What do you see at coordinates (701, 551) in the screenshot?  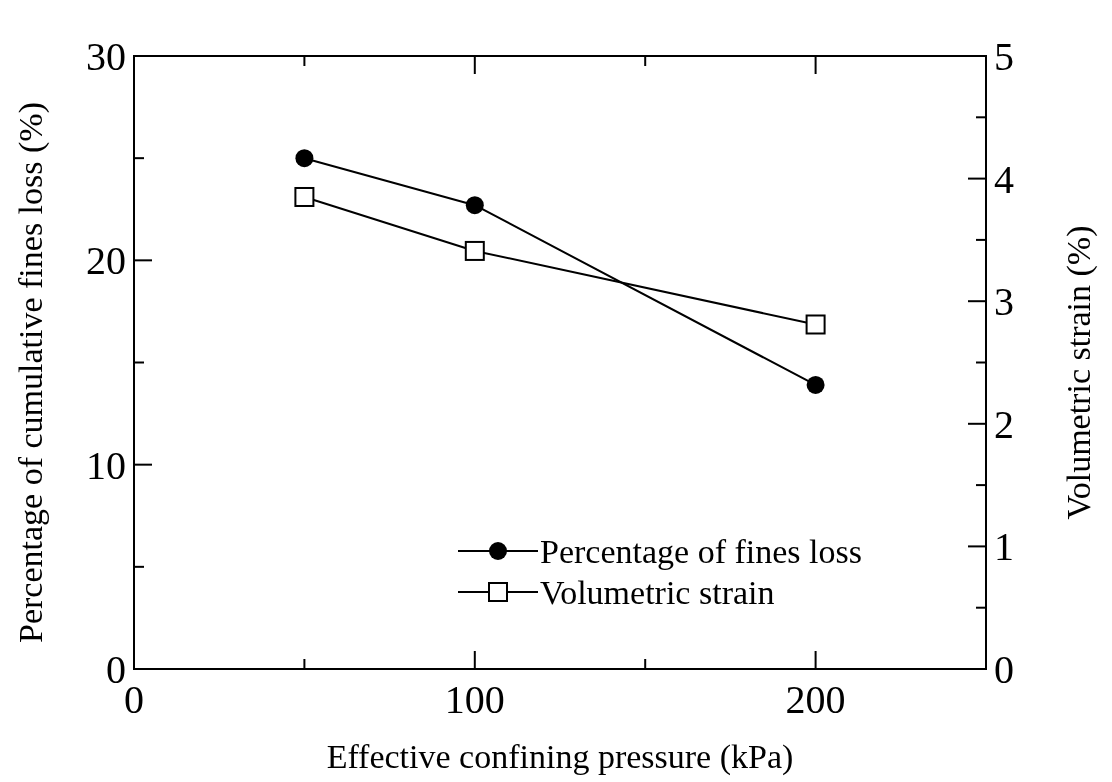 I see `legend-label: Percentage of fines loss` at bounding box center [701, 551].